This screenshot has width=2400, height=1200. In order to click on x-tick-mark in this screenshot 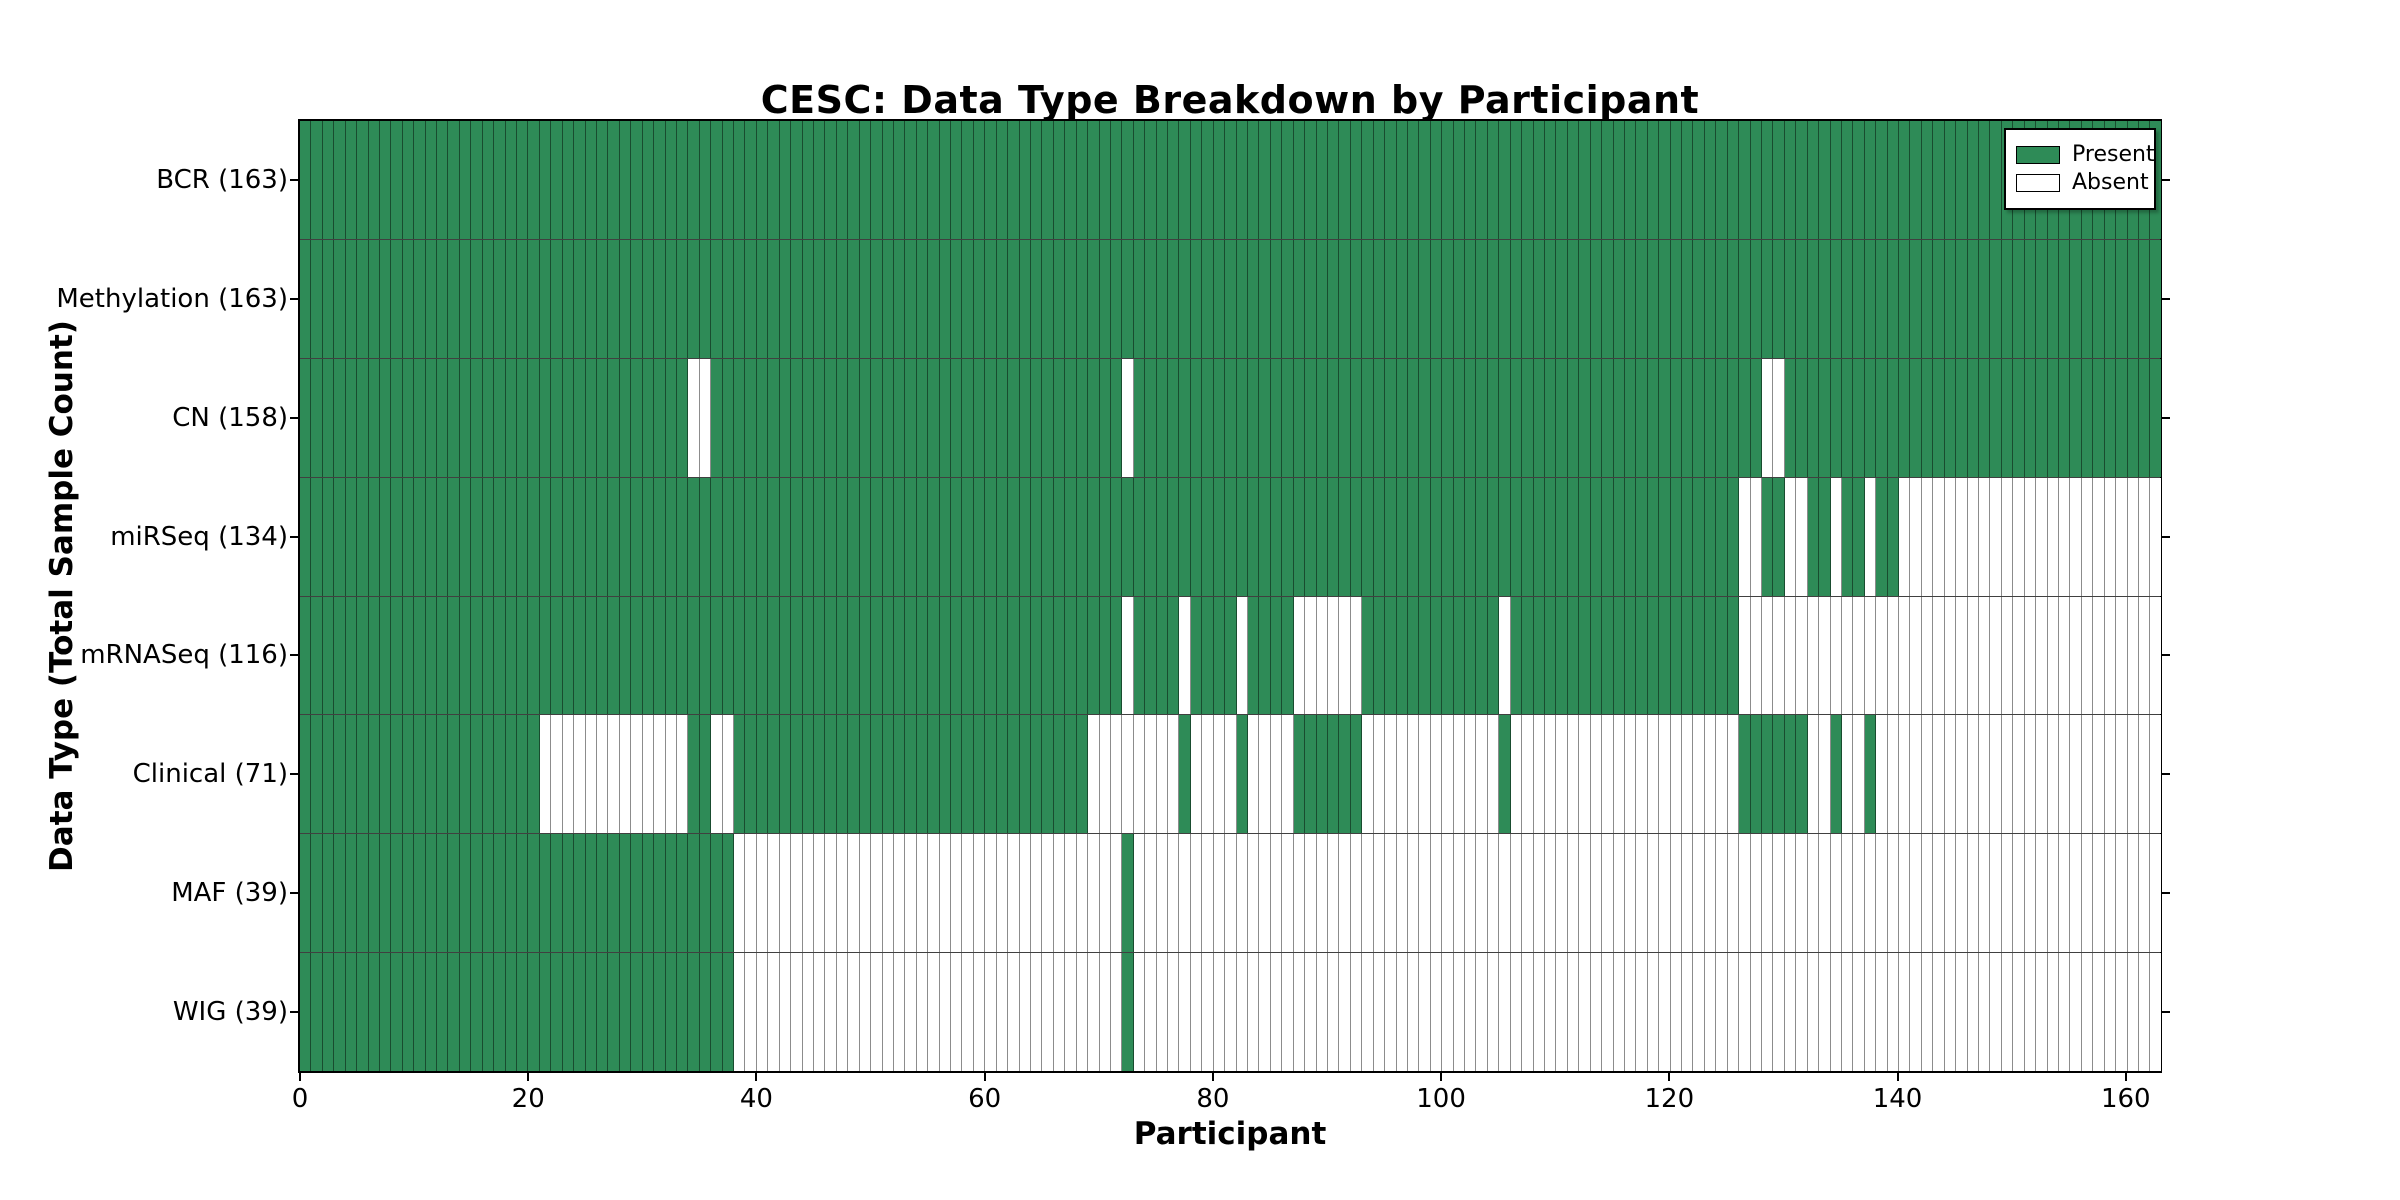, I will do `click(528, 1076)`.